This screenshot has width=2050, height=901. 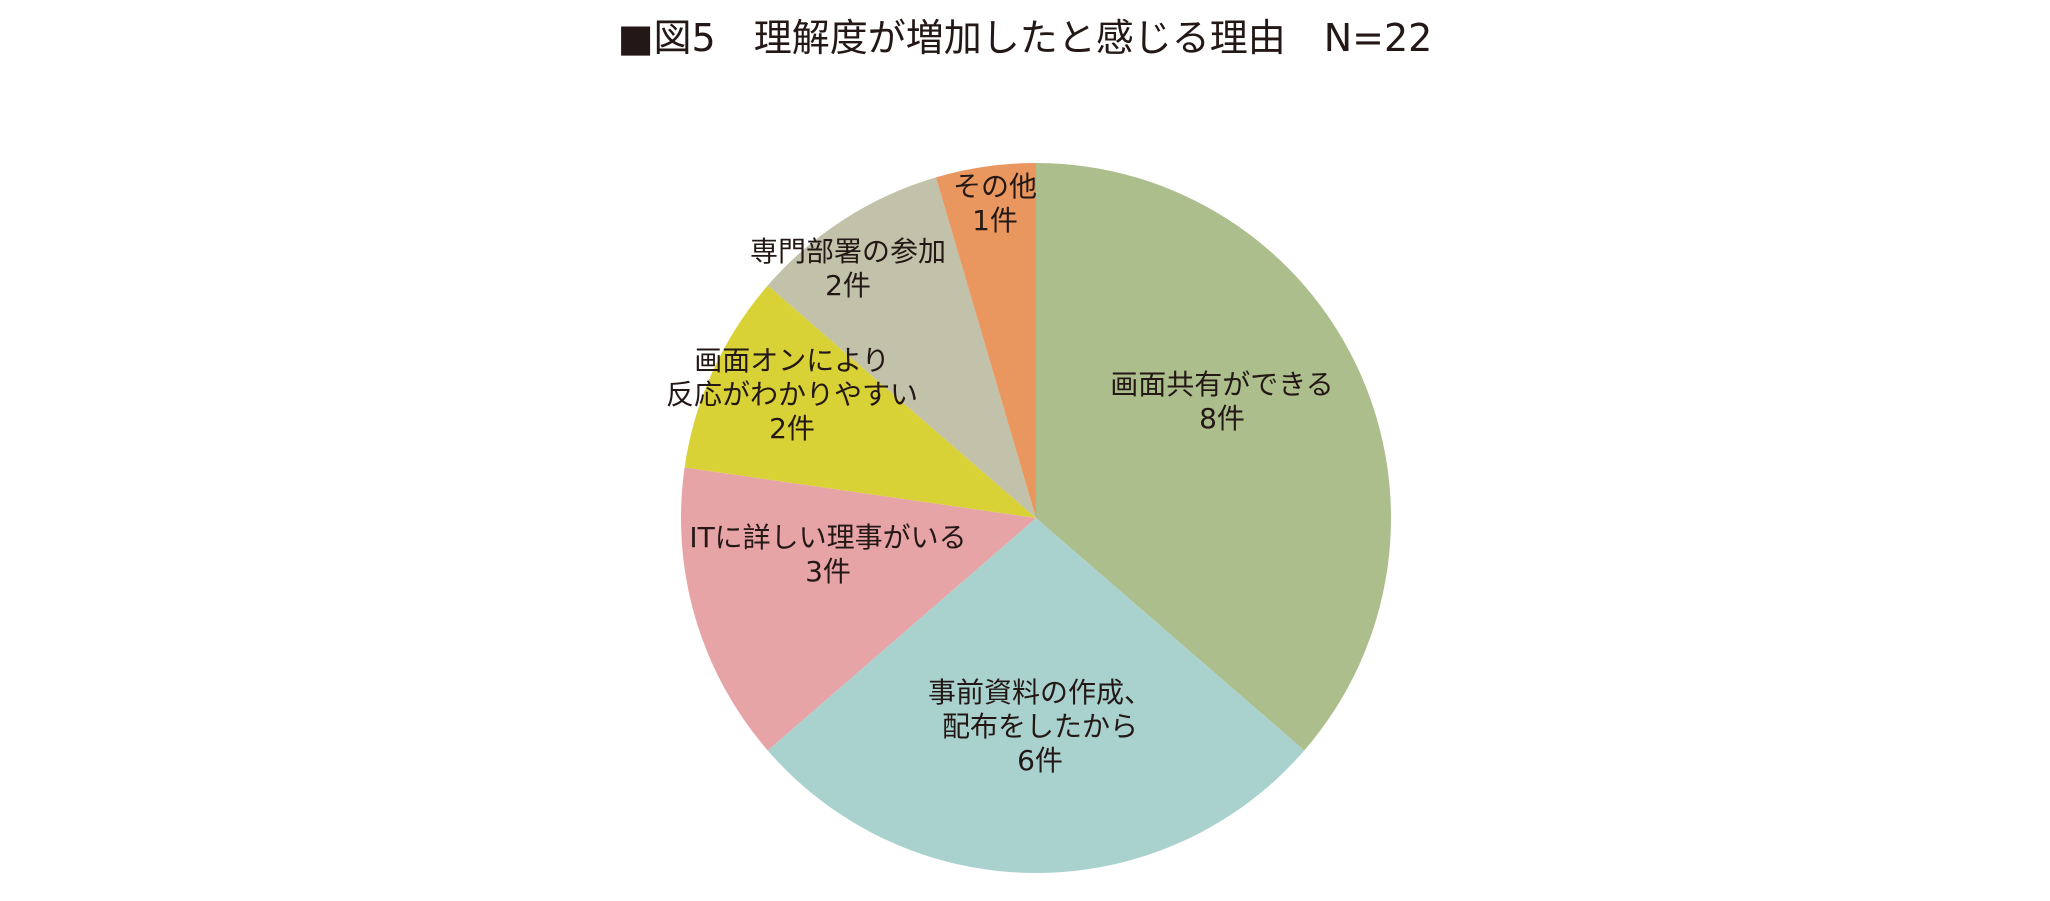 I want to click on slice-label-2: 事前資料の作成、配布をしたから 6件, so click(x=1040, y=726).